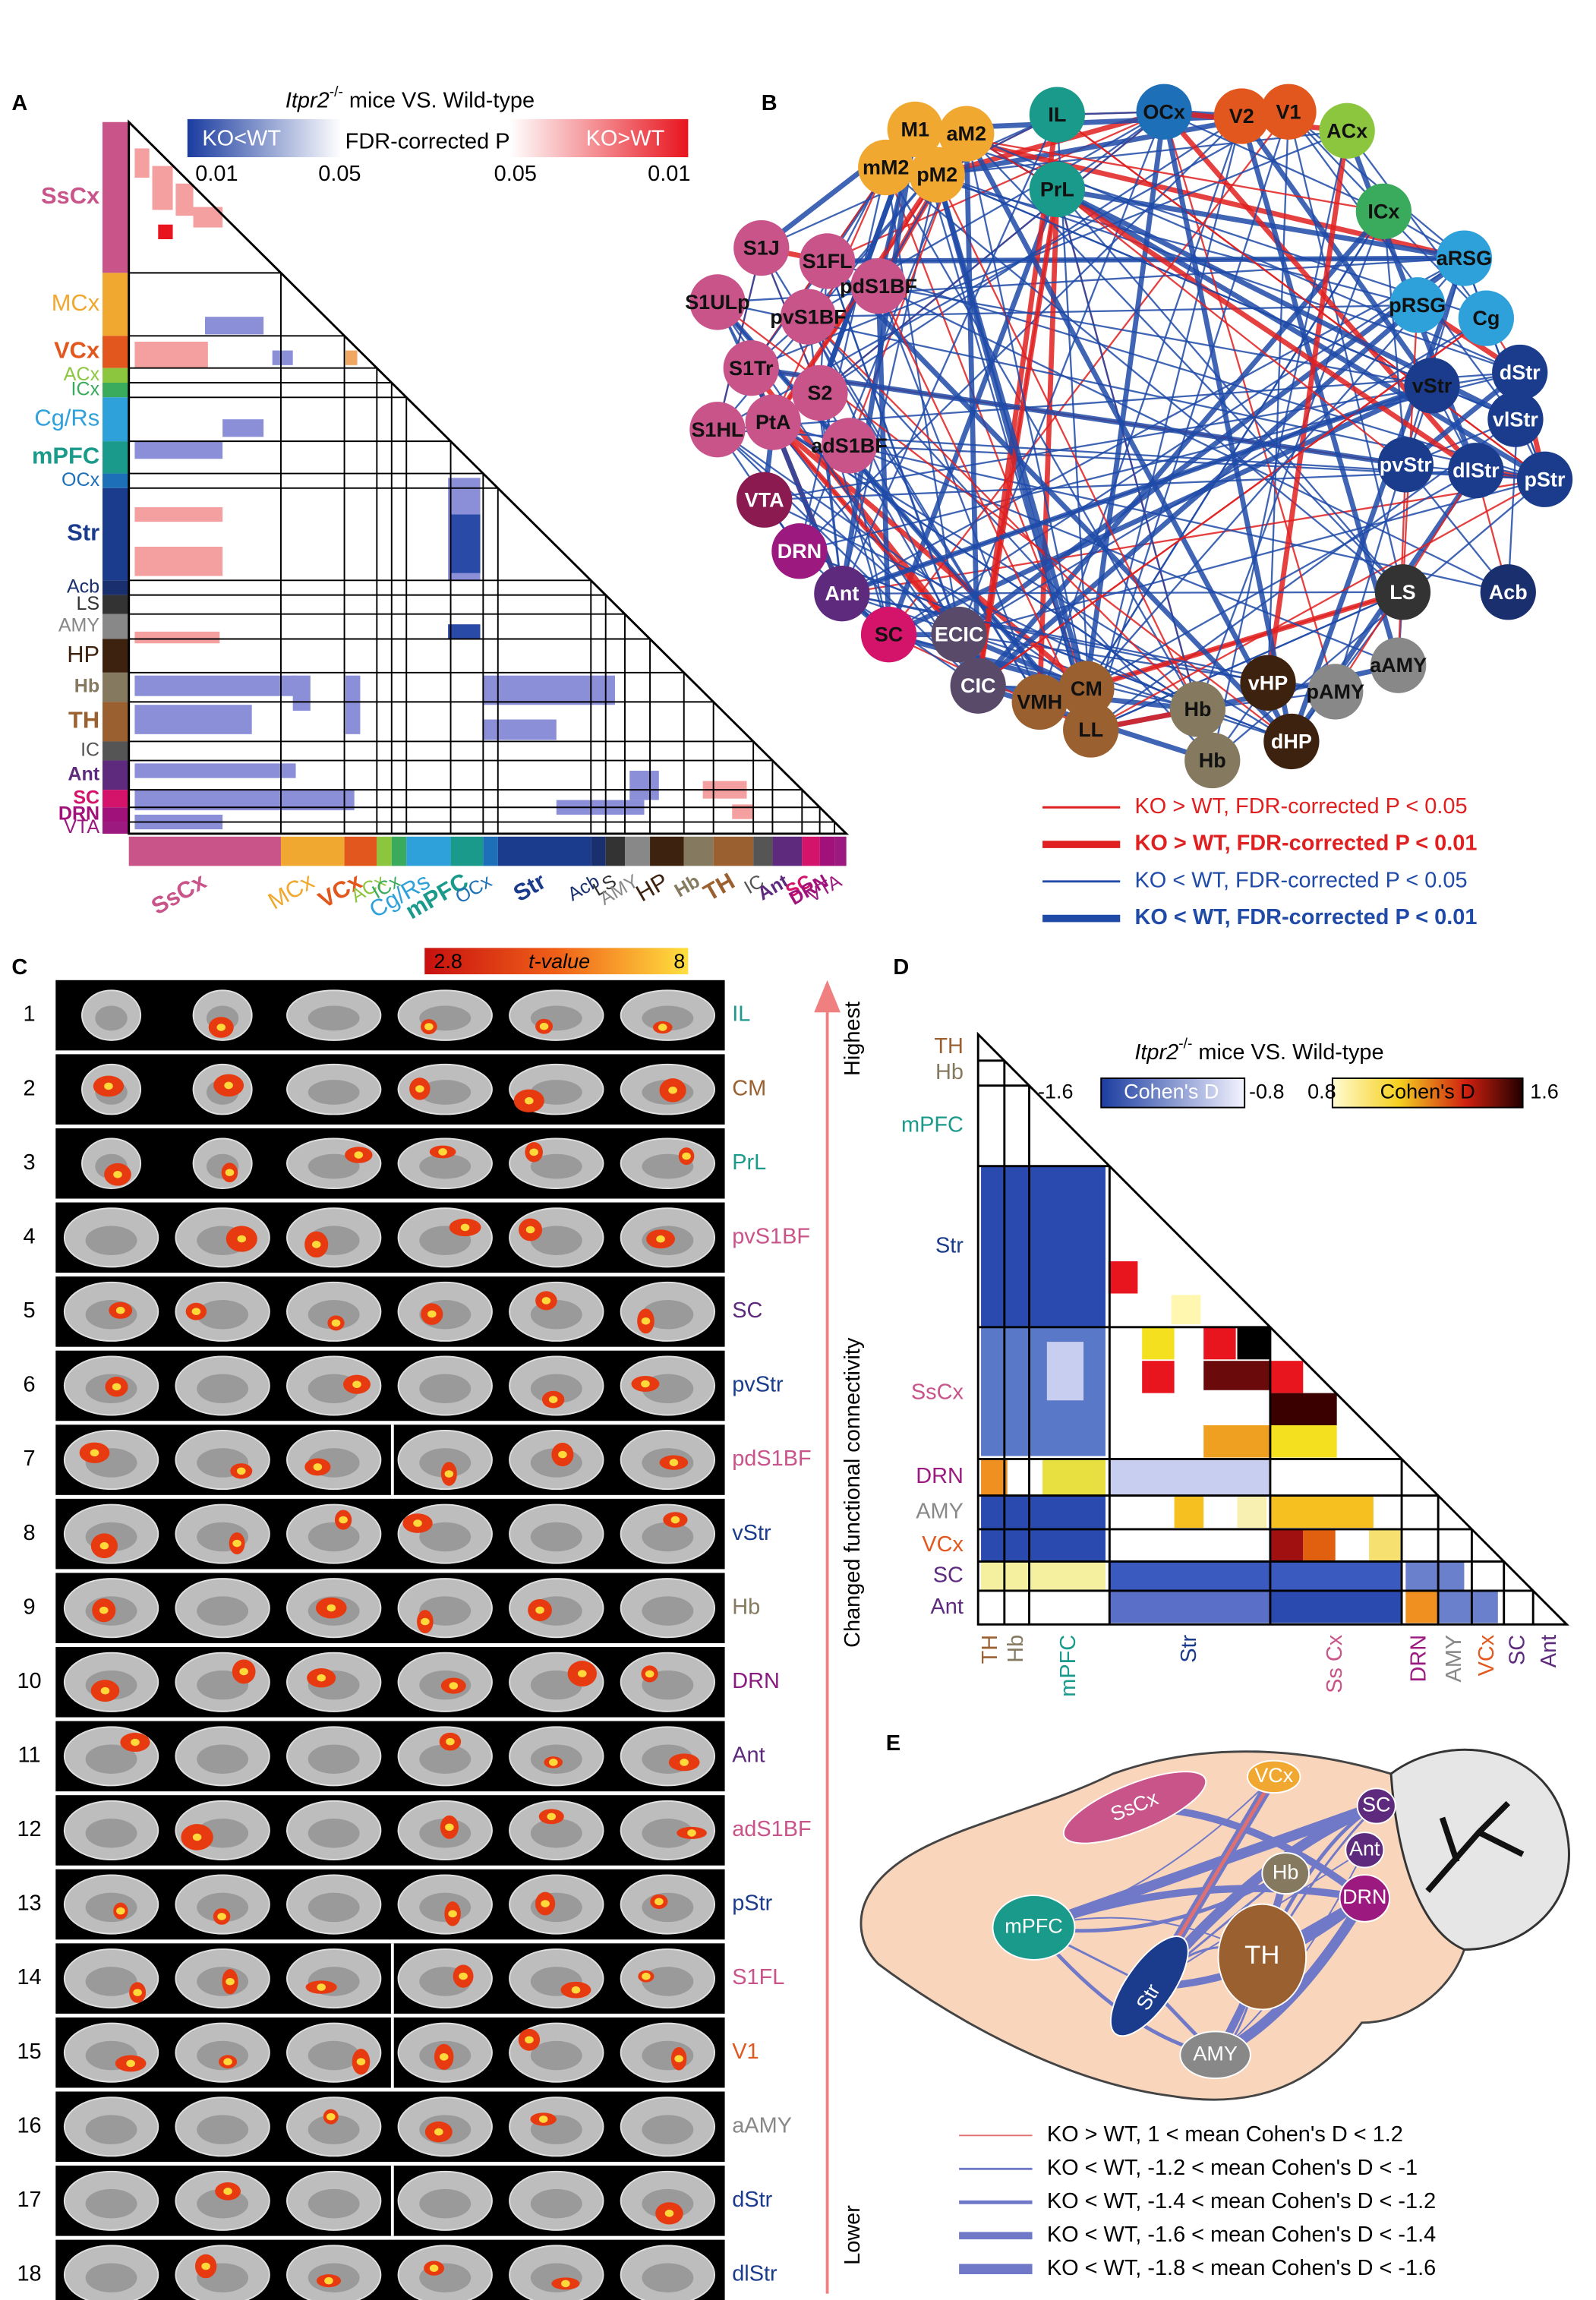 This screenshot has width=1596, height=2300. I want to click on node-label: dHP, so click(1291, 741).